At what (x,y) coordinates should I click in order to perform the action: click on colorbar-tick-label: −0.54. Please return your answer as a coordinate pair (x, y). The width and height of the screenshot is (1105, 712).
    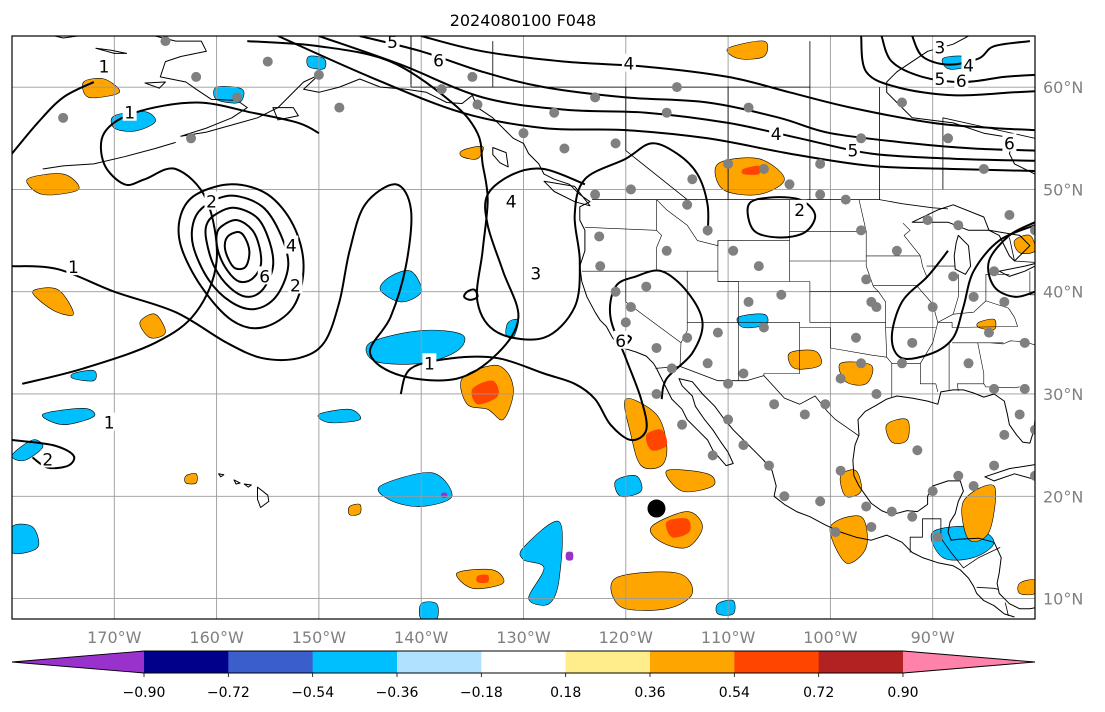
    Looking at the image, I should click on (312, 693).